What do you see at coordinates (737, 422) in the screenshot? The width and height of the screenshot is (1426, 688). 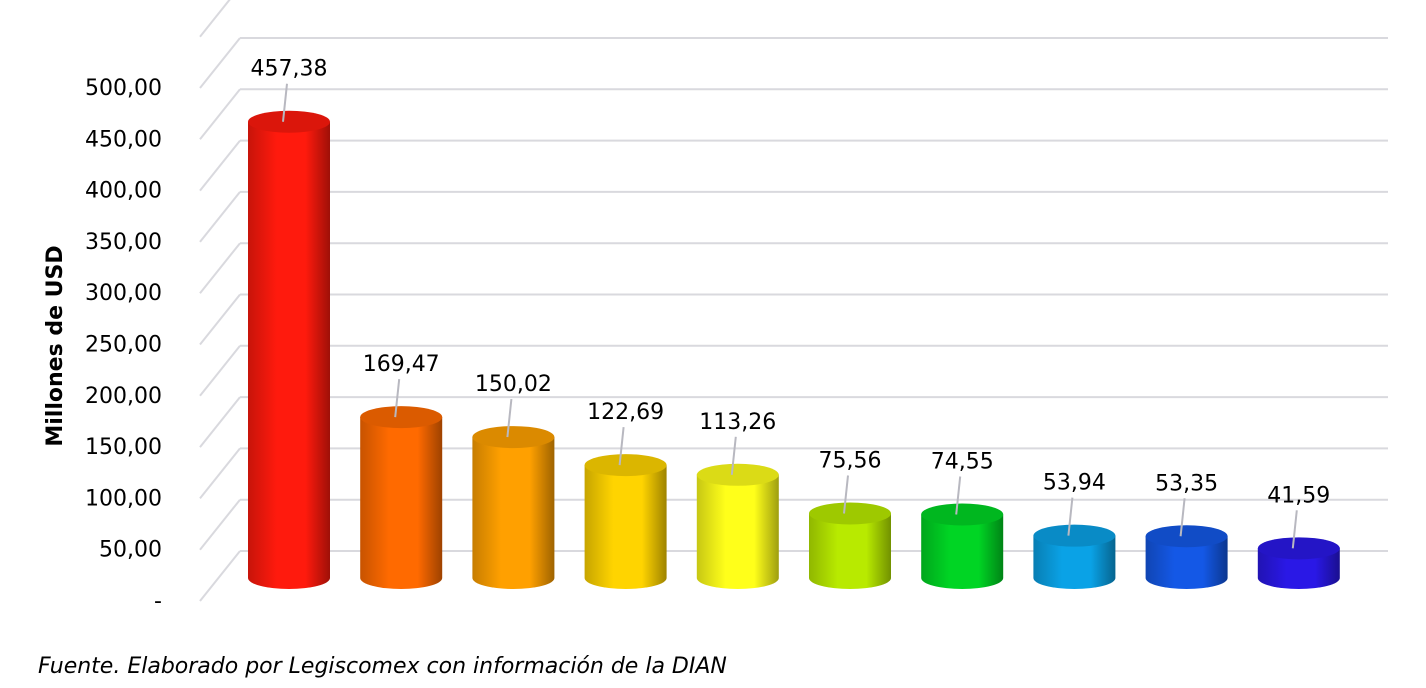 I see `data-label: 113,26` at bounding box center [737, 422].